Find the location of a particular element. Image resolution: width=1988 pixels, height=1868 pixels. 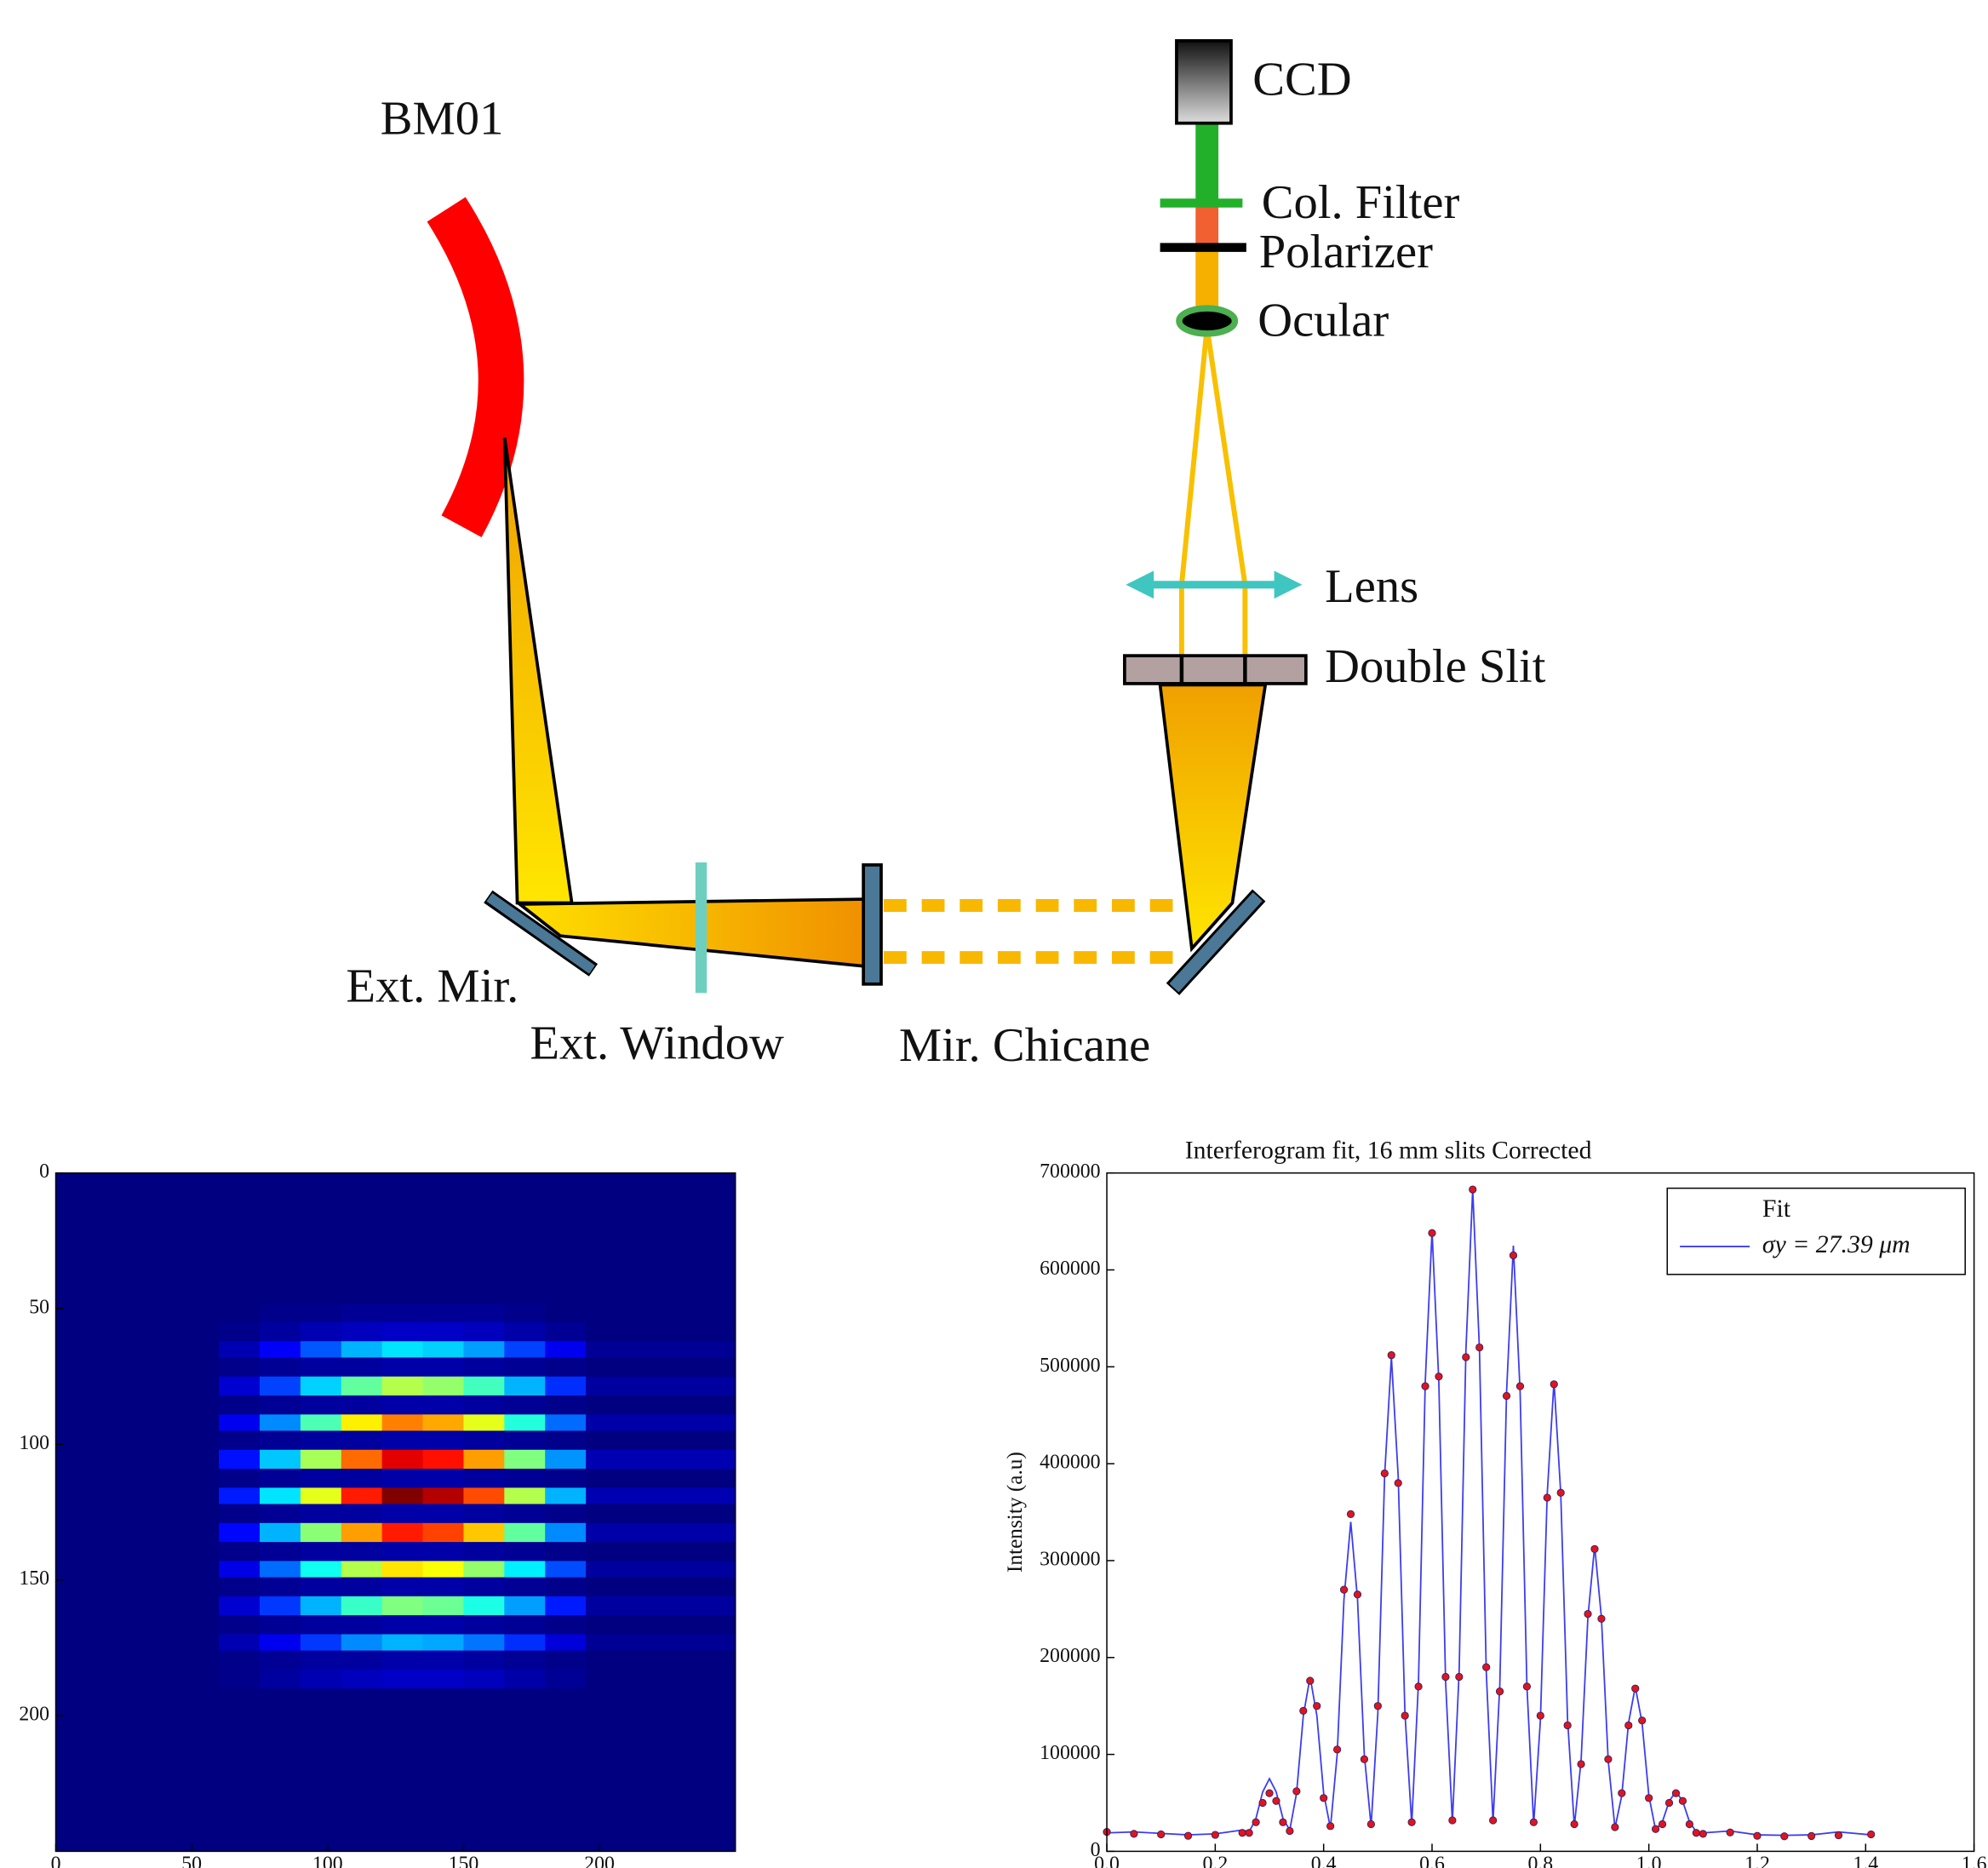

legend-label: Fit is located at coordinates (1776, 1209).